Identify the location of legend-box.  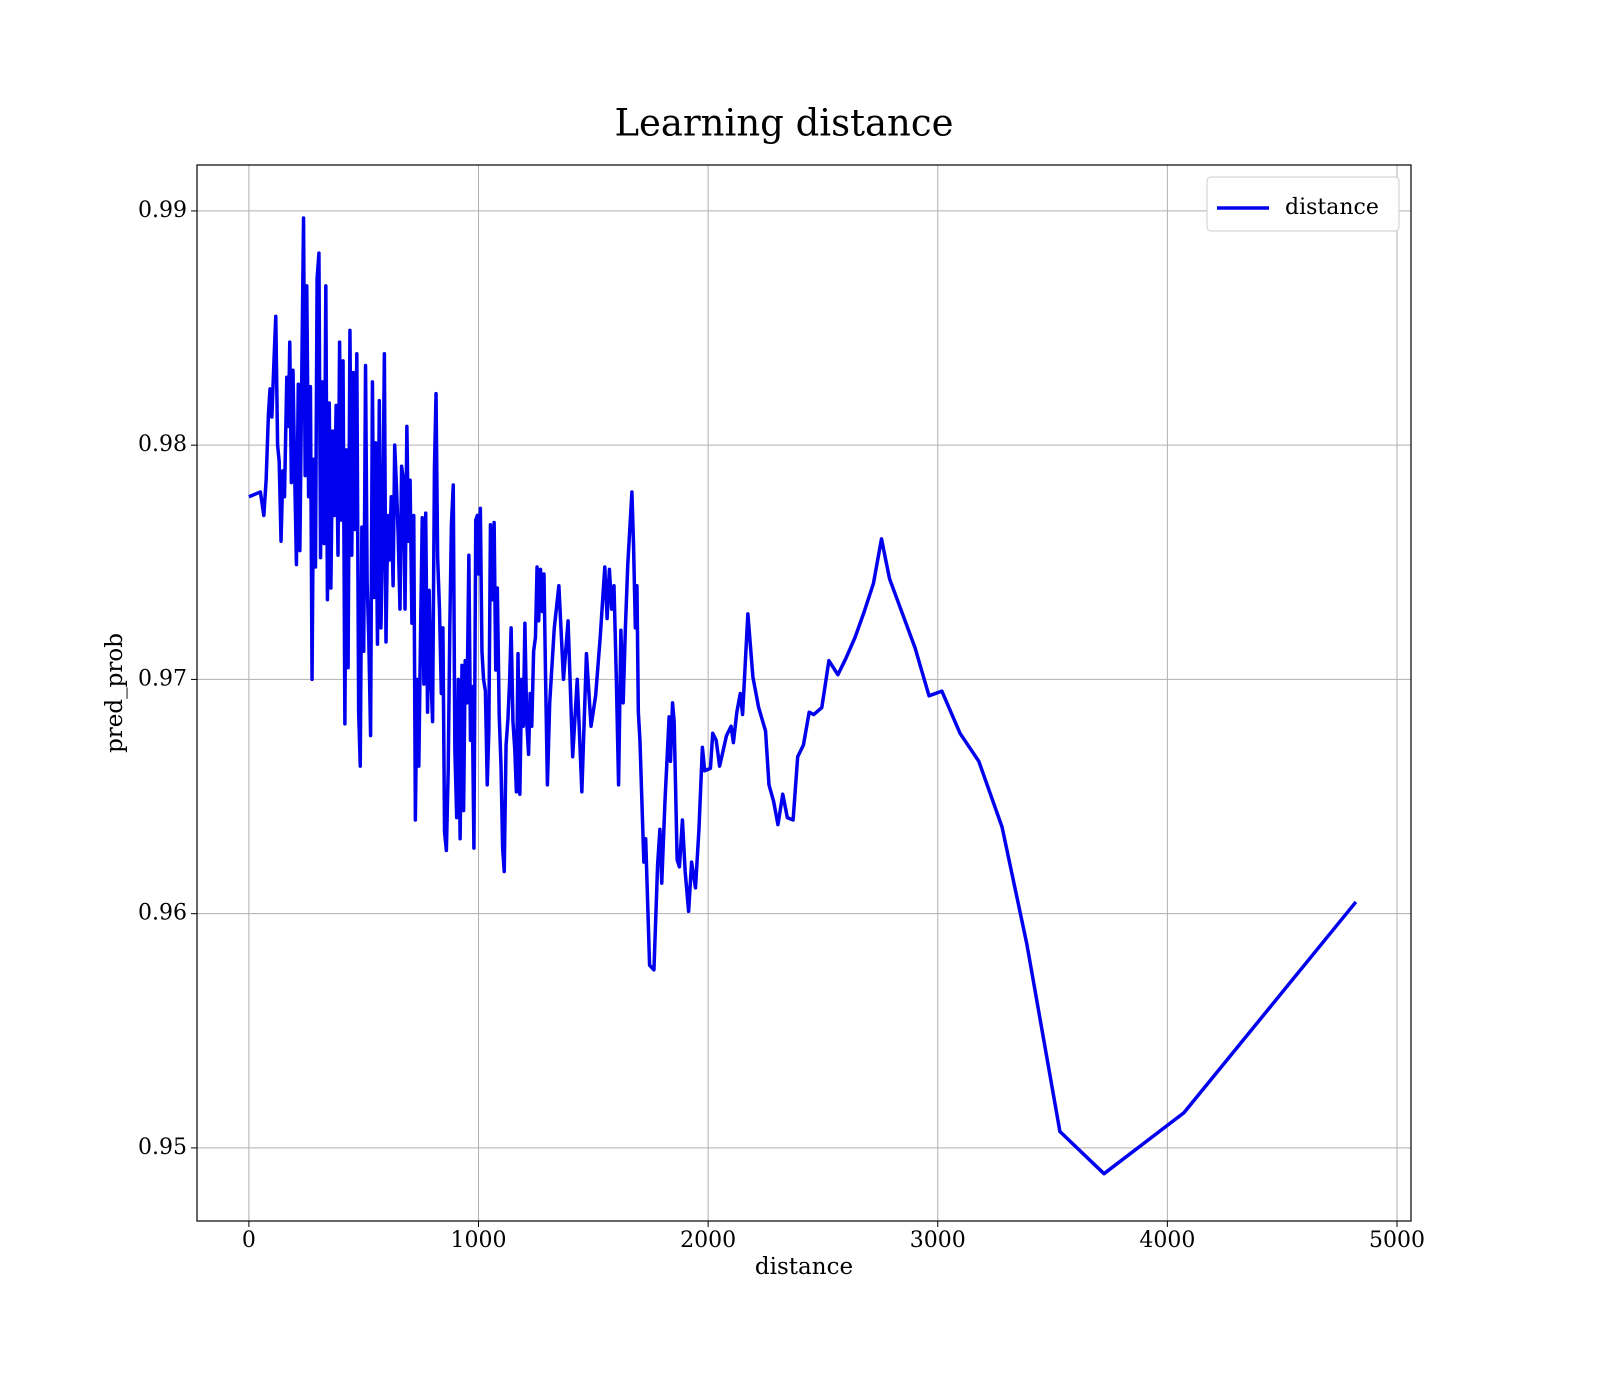
(1303, 204).